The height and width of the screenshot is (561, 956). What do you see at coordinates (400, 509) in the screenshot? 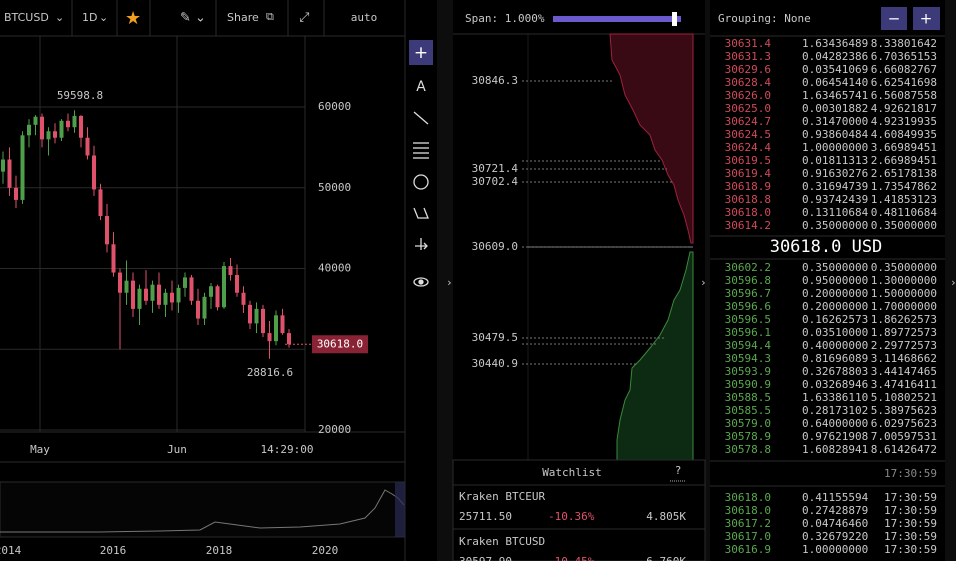
I see `navigator-window` at bounding box center [400, 509].